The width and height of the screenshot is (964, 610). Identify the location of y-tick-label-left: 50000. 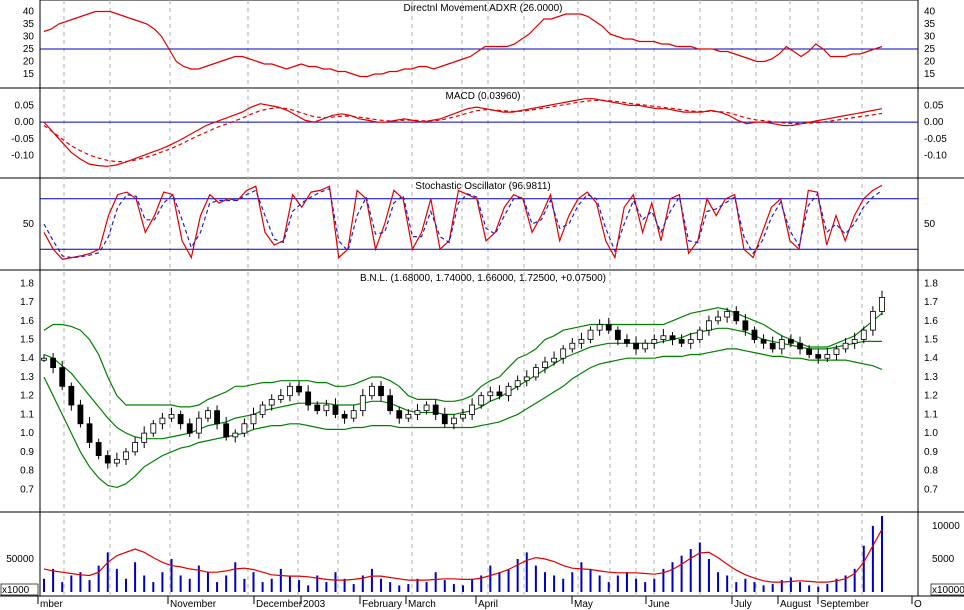
(20, 559).